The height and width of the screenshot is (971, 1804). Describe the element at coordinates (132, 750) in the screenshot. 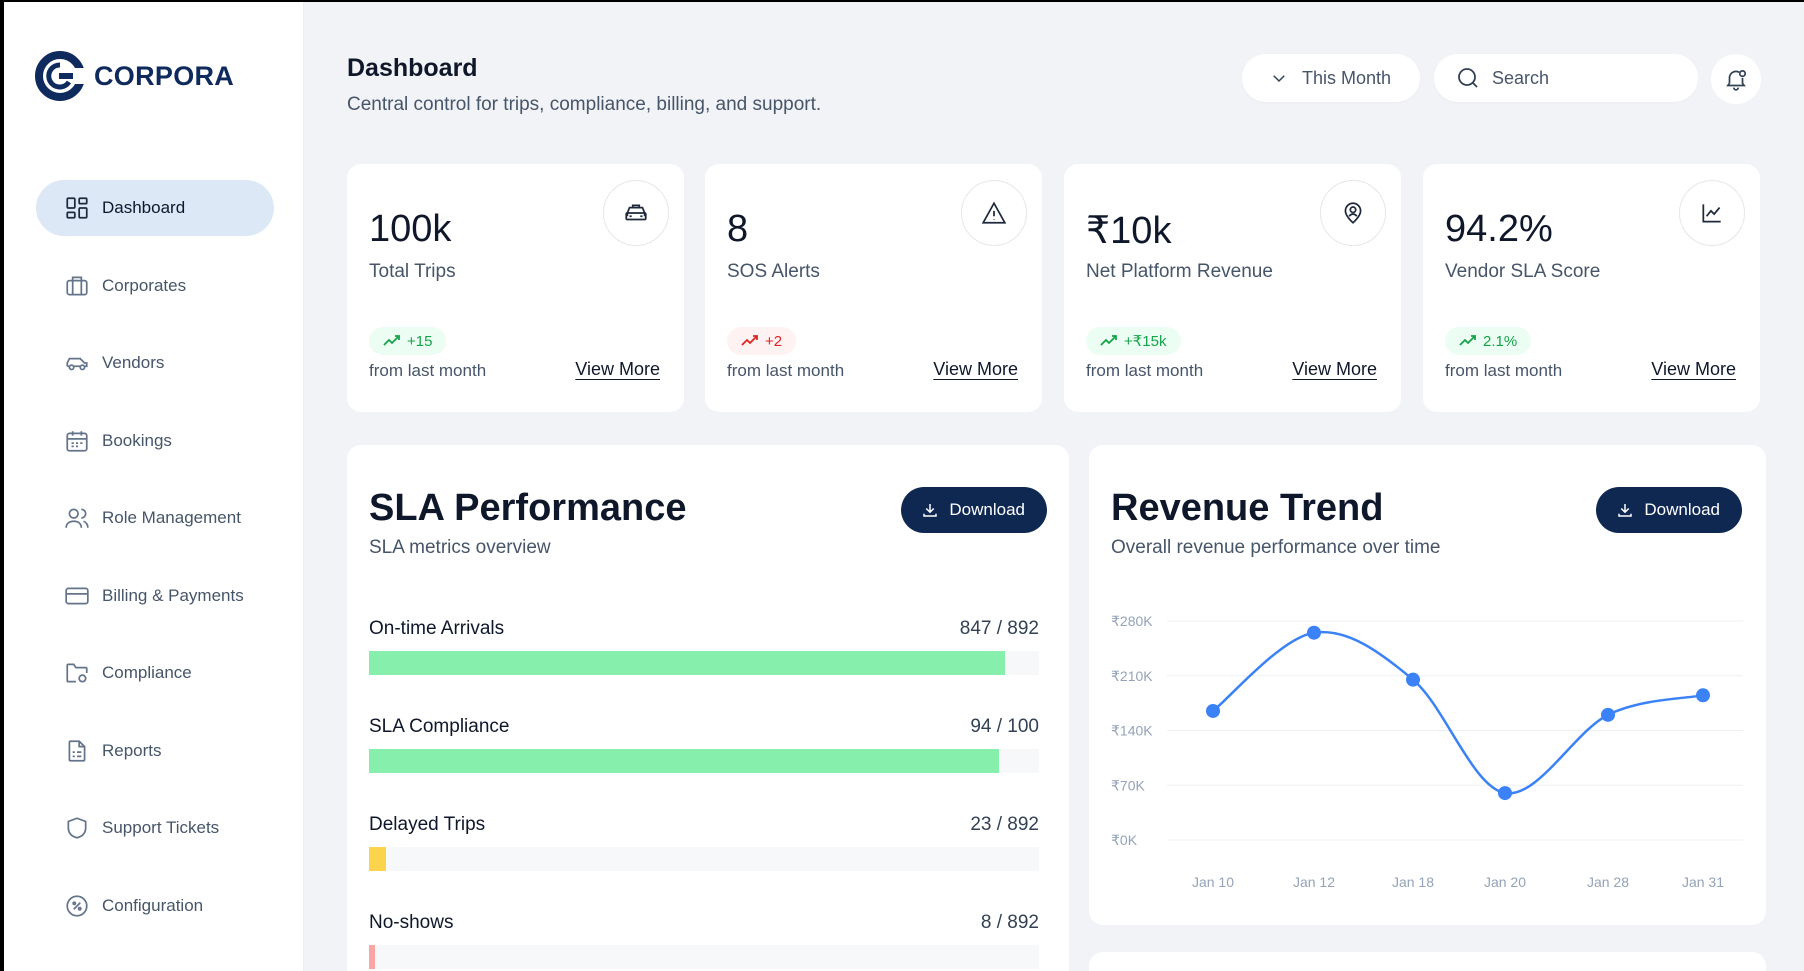

I see `sidebar-item-label: Reports` at that location.